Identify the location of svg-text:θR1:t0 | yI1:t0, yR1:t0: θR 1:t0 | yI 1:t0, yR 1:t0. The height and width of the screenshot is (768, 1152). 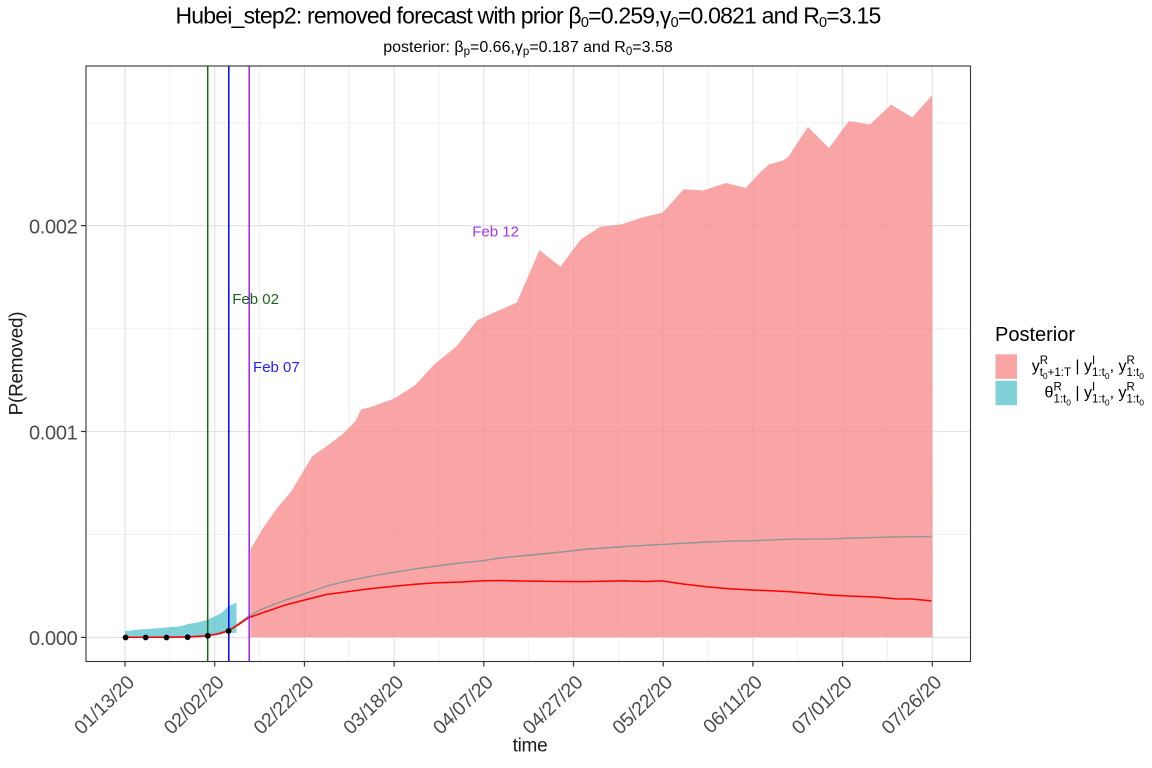
(1095, 395).